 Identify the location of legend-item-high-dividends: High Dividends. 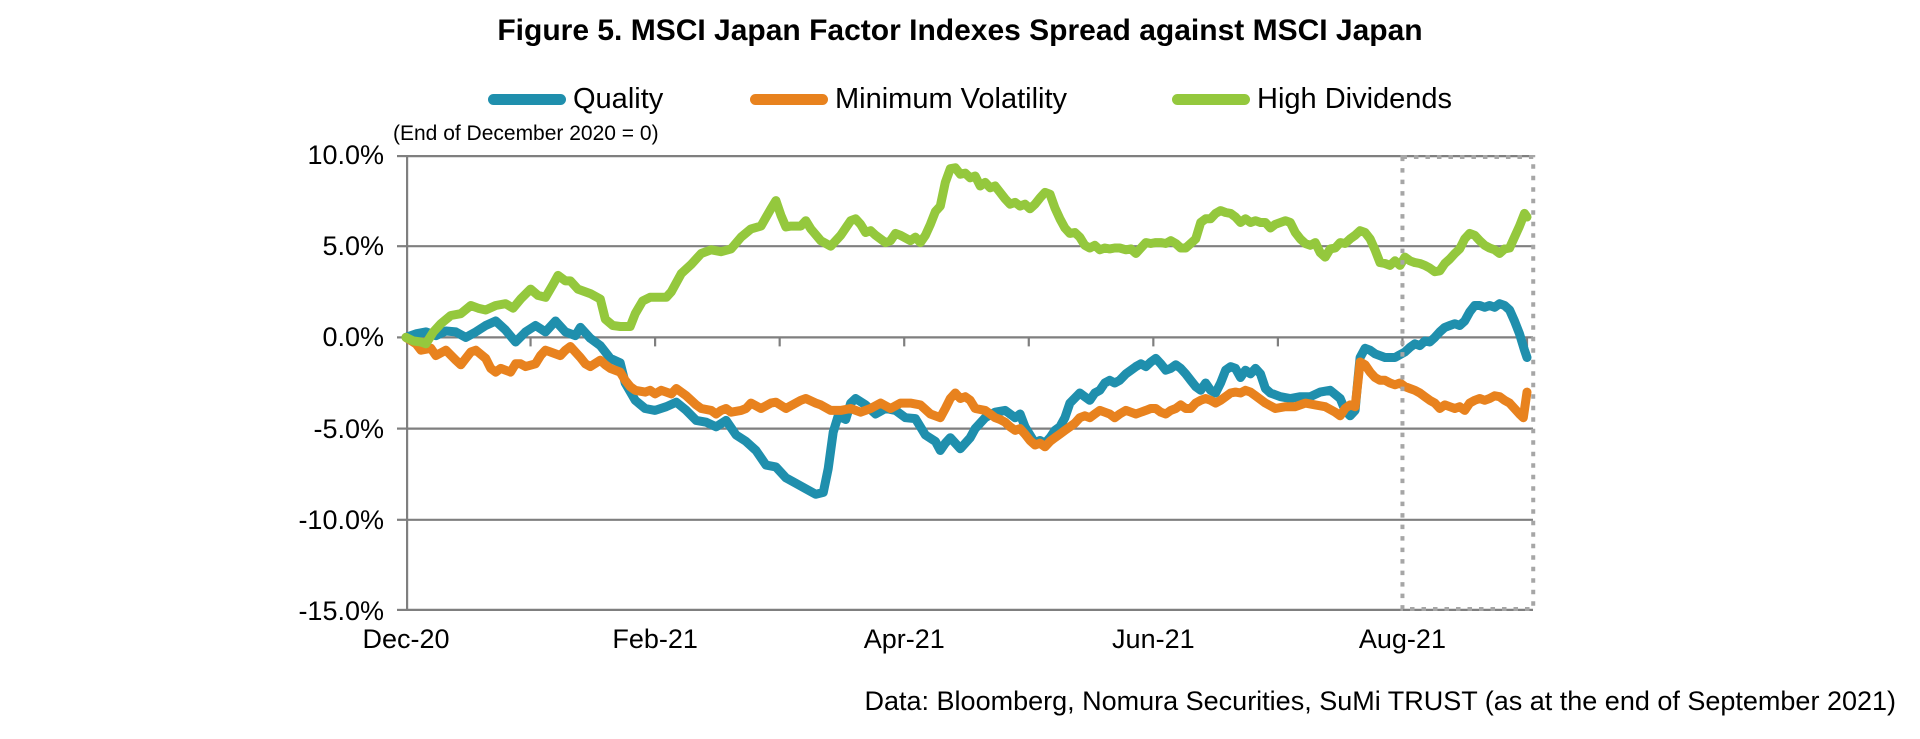
(1312, 99).